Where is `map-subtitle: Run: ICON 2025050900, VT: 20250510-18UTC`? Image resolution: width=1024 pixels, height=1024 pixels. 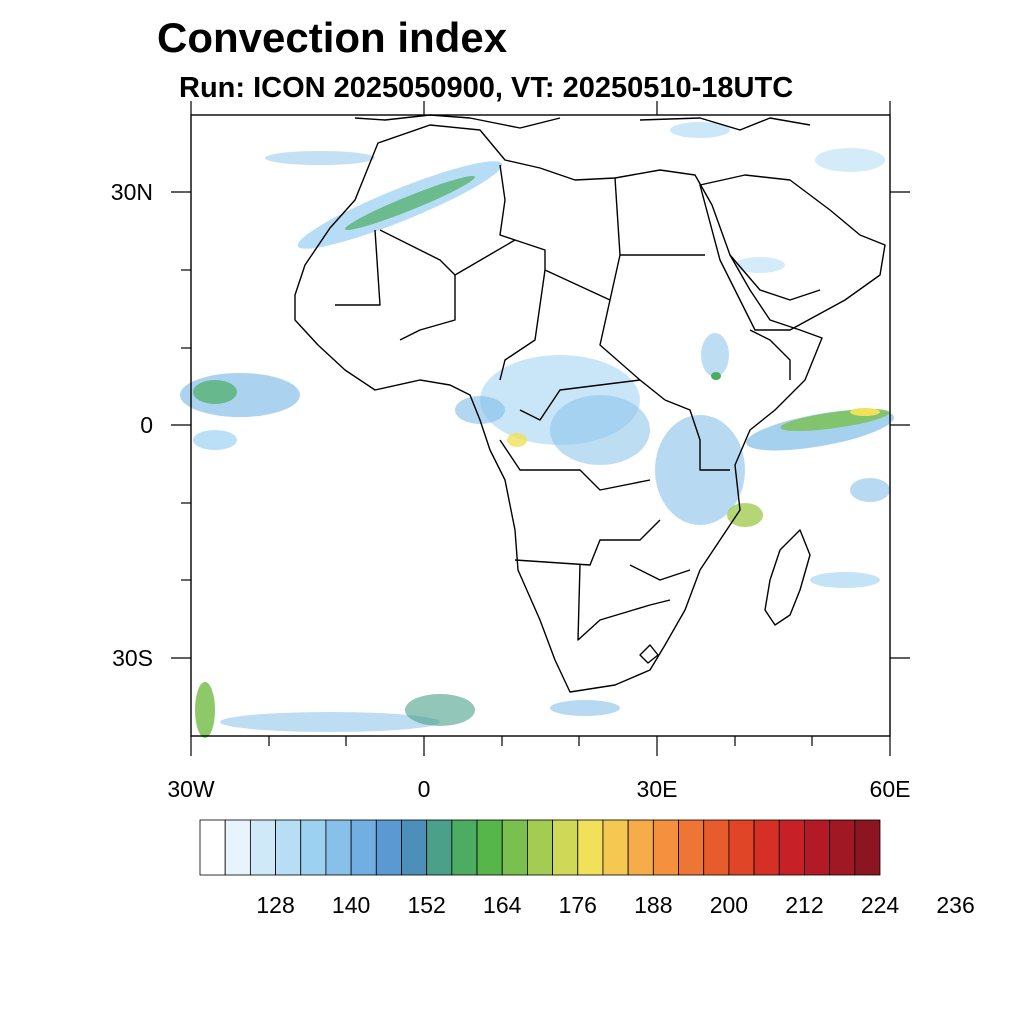 map-subtitle: Run: ICON 2025050900, VT: 20250510-18UTC is located at coordinates (486, 88).